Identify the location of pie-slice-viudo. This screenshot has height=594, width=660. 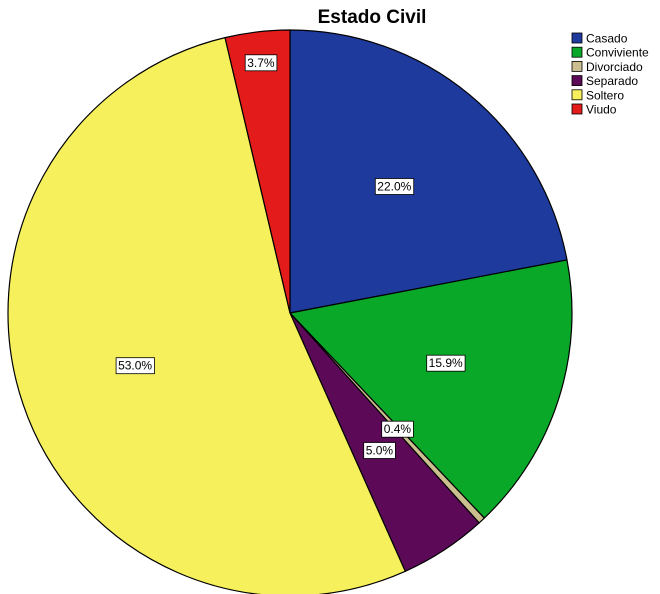
(257, 171).